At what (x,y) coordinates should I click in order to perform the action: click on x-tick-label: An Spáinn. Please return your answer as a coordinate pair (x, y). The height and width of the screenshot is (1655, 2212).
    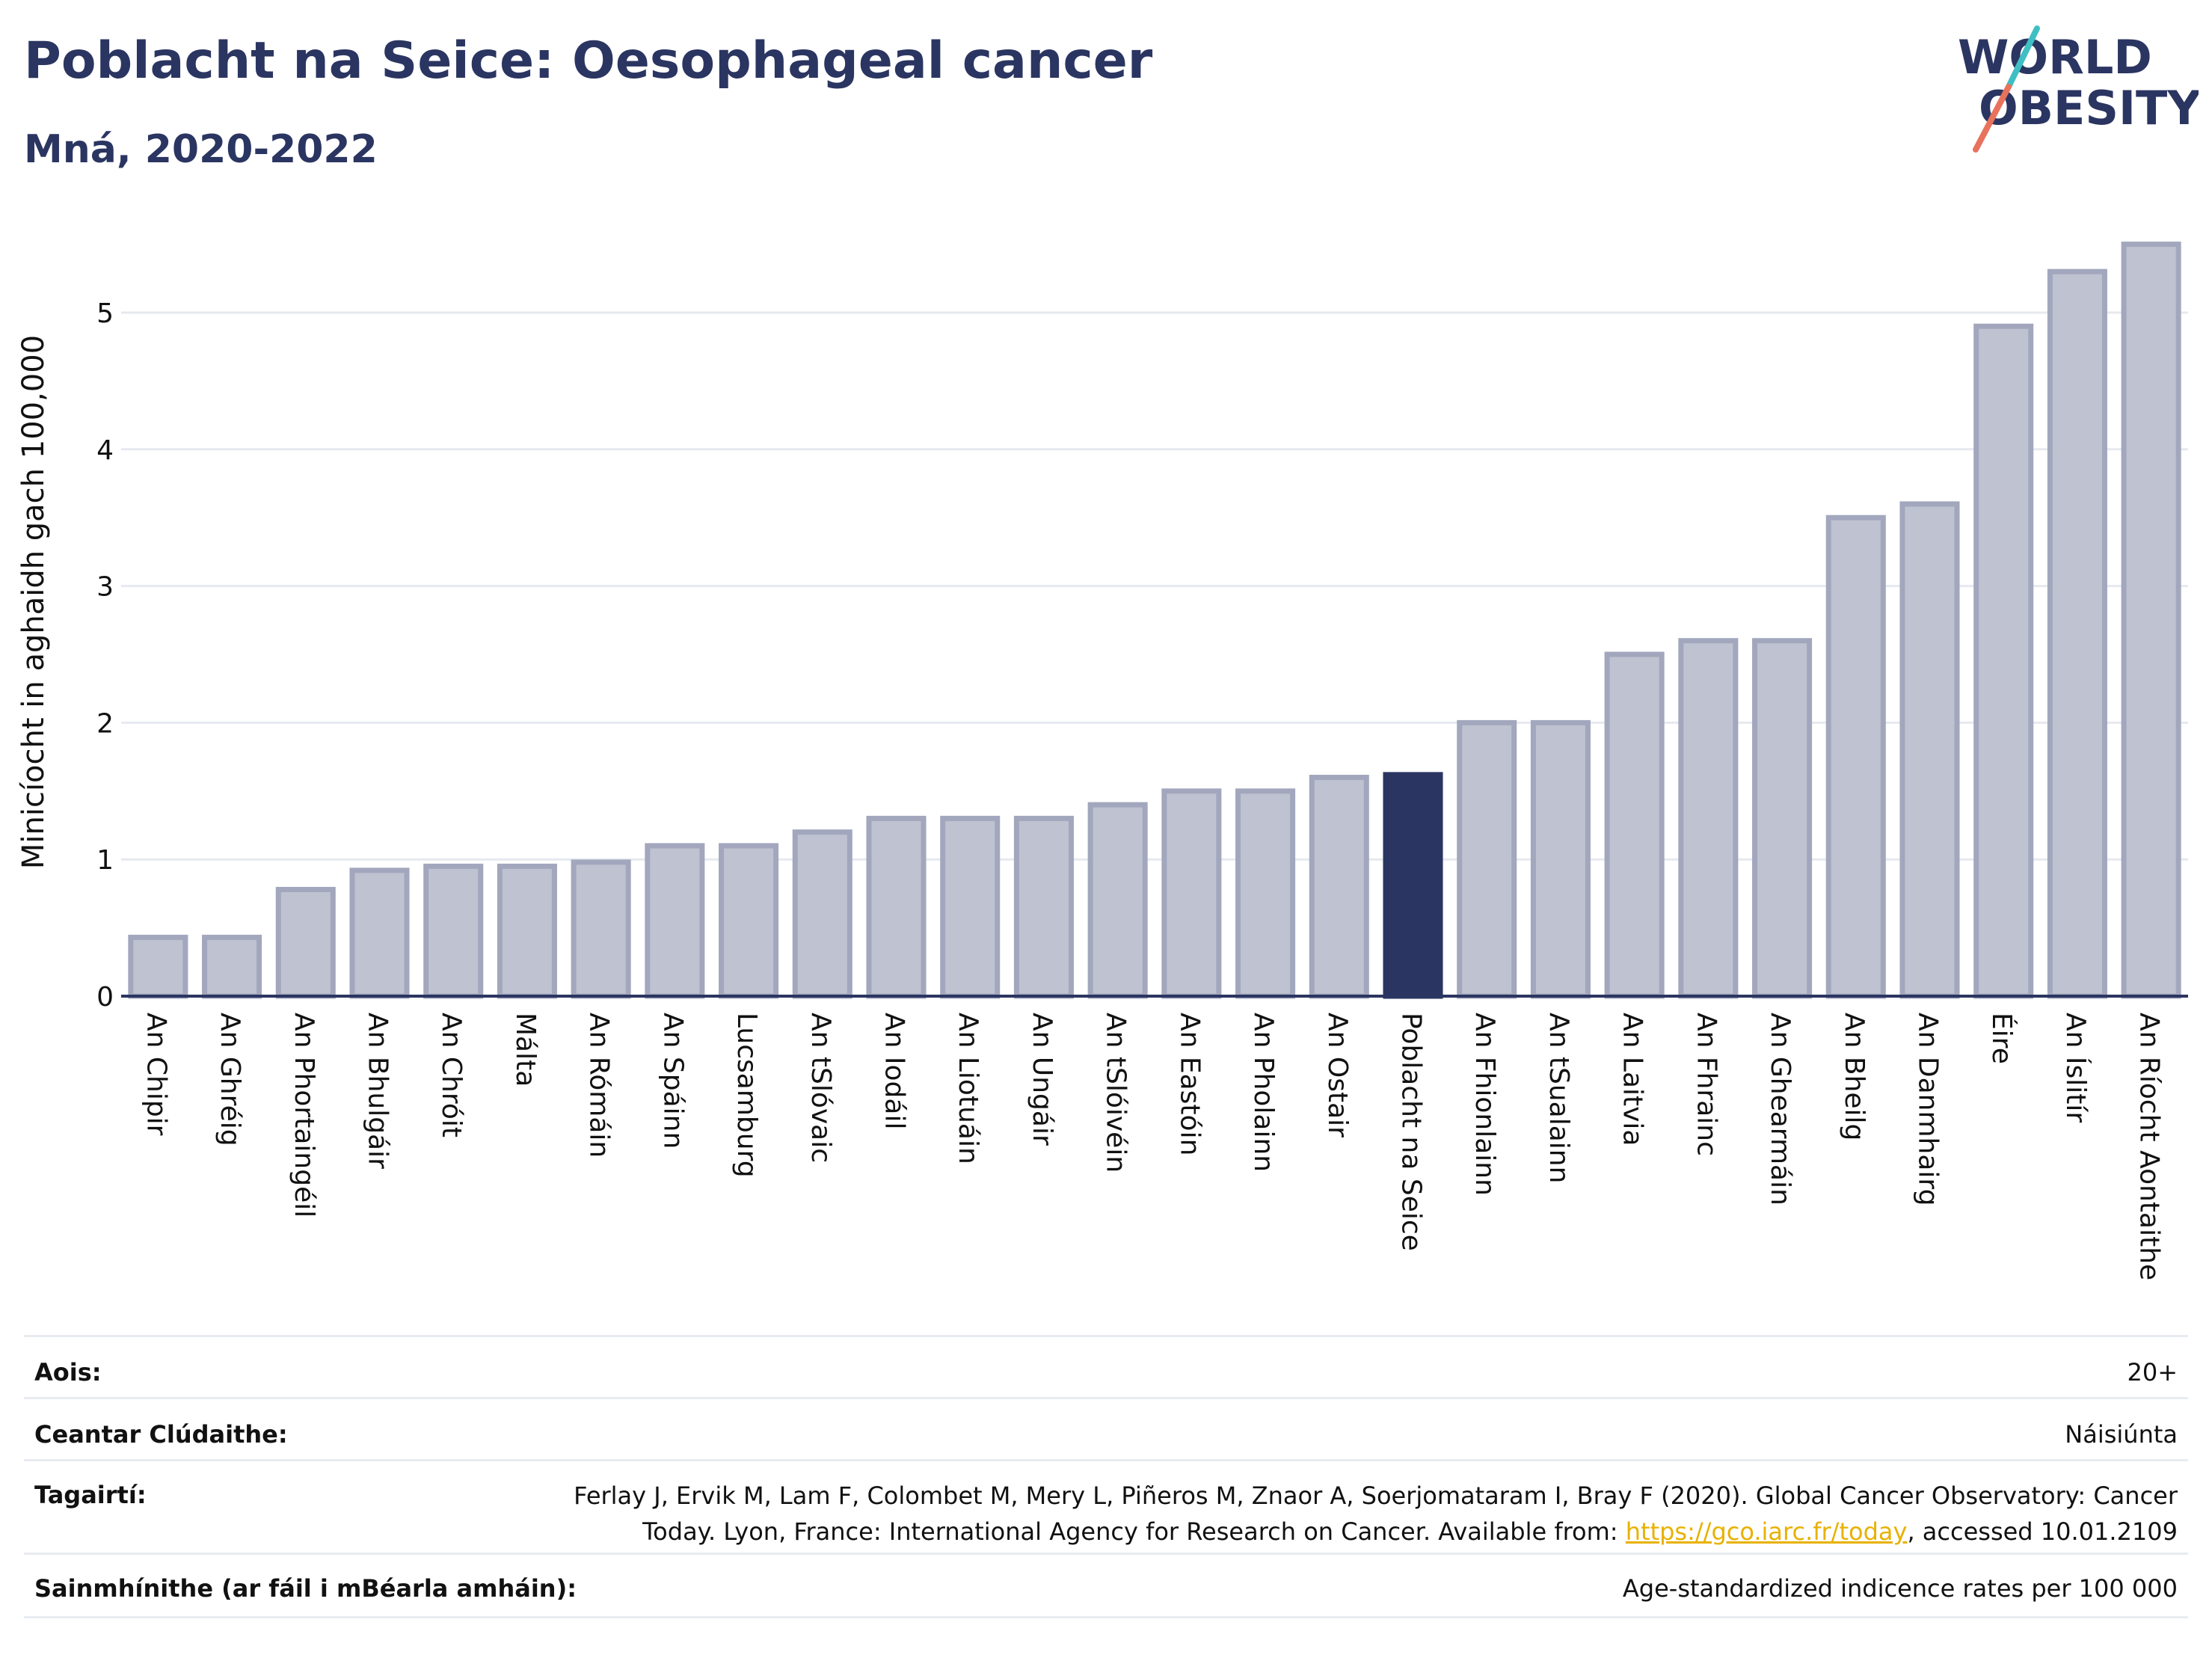
    Looking at the image, I should click on (672, 1081).